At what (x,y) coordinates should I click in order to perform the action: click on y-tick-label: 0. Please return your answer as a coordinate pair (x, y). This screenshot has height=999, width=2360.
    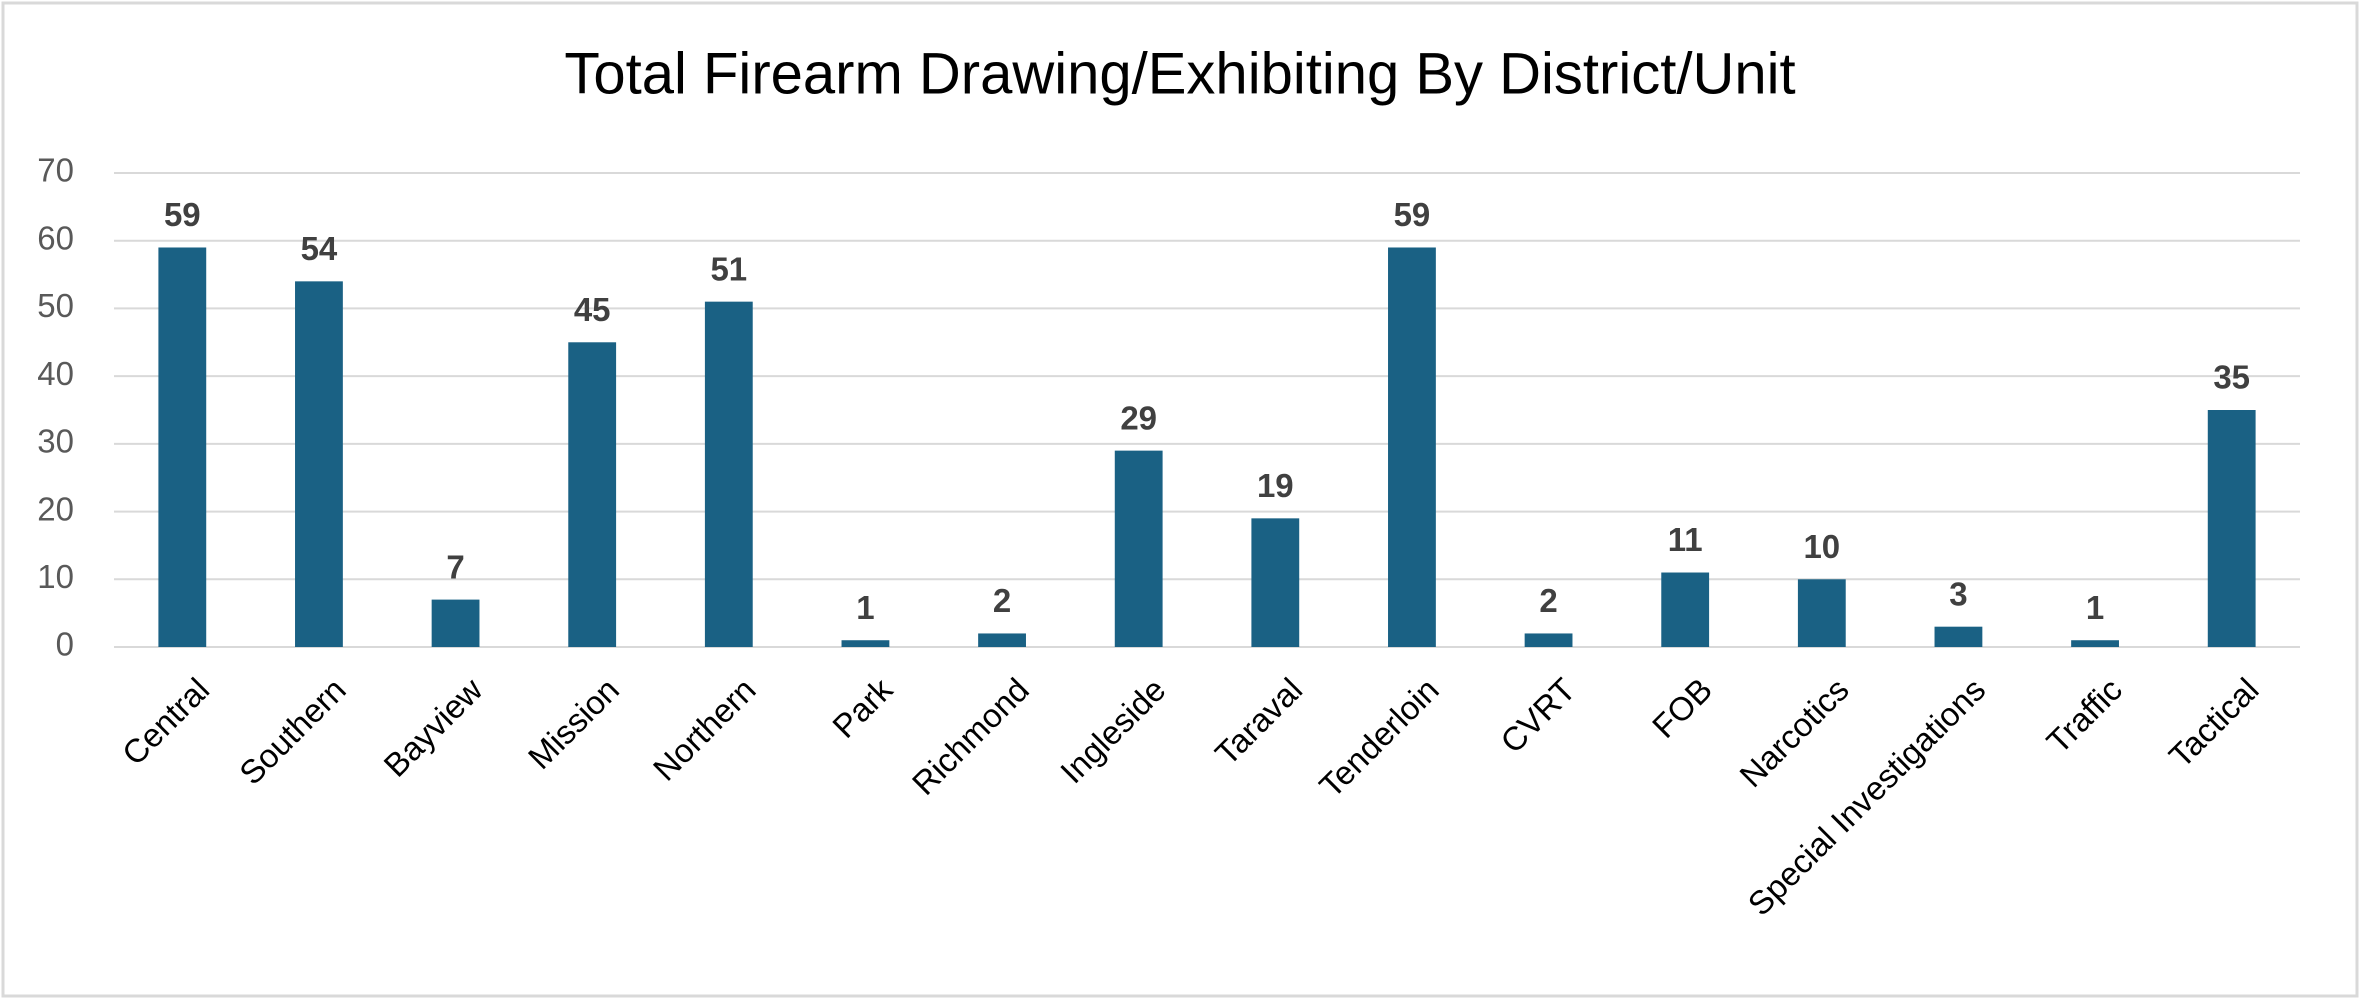
    Looking at the image, I should click on (65, 644).